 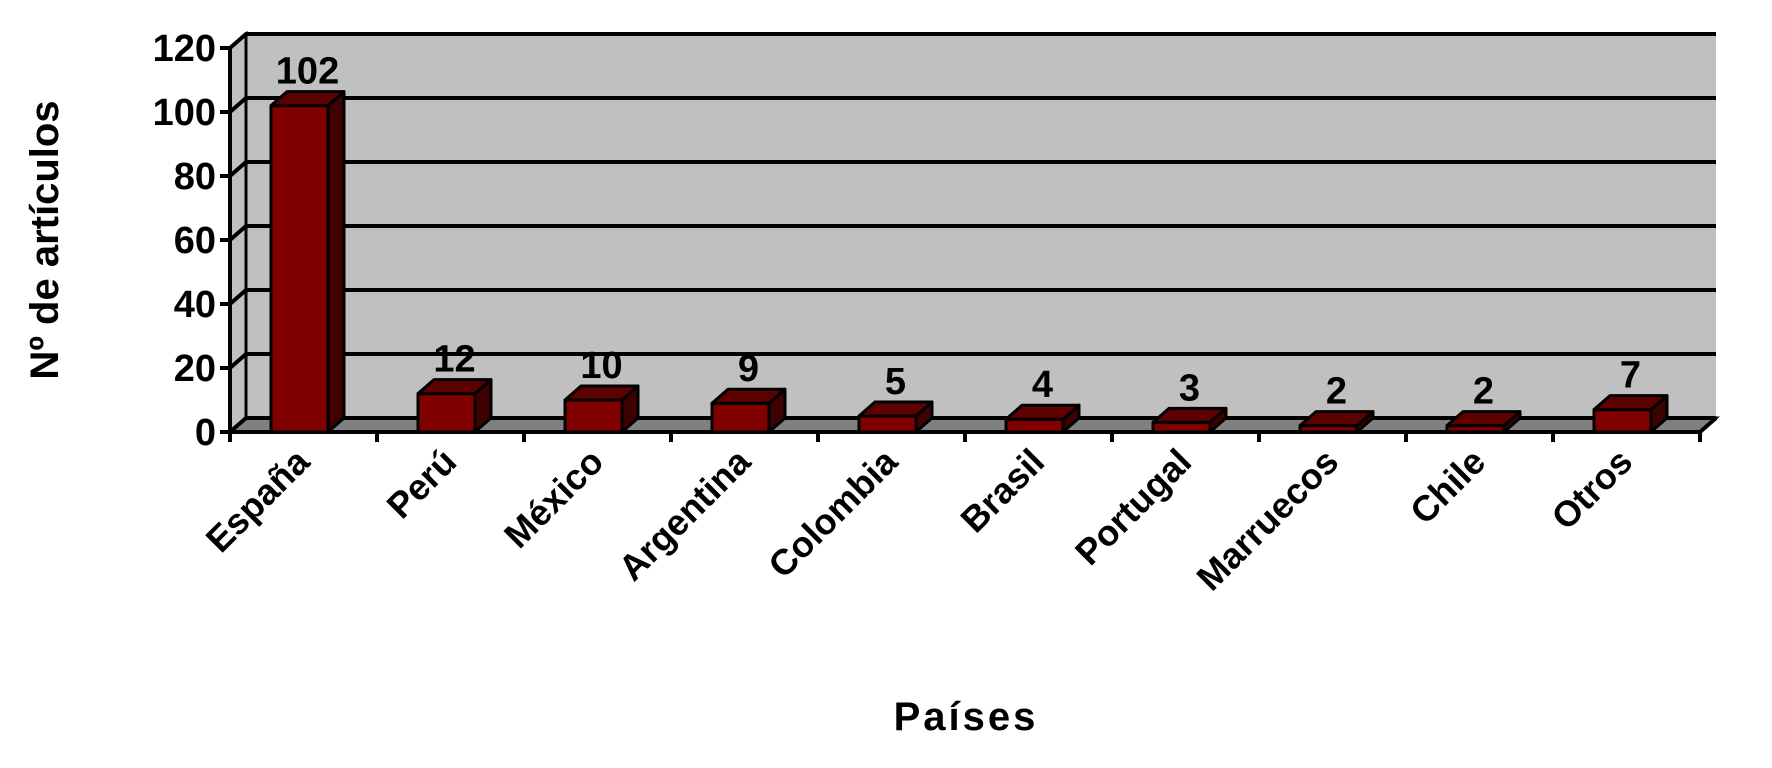 What do you see at coordinates (195, 305) in the screenshot?
I see `y-tick-label: 40` at bounding box center [195, 305].